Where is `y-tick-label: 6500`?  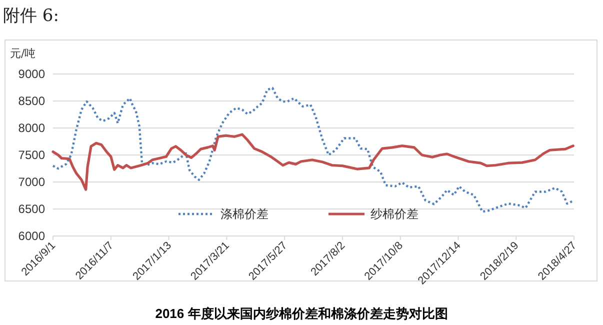
y-tick-label: 6500 is located at coordinates (32, 209).